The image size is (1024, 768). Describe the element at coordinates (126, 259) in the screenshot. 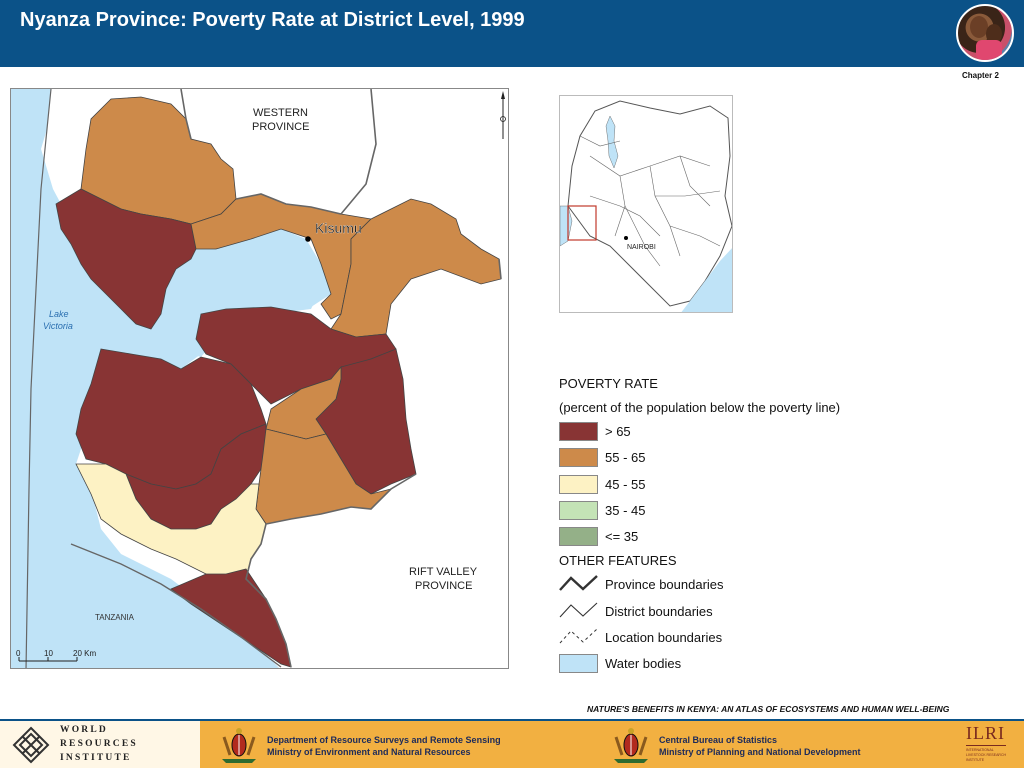

I see `district-northwest` at that location.